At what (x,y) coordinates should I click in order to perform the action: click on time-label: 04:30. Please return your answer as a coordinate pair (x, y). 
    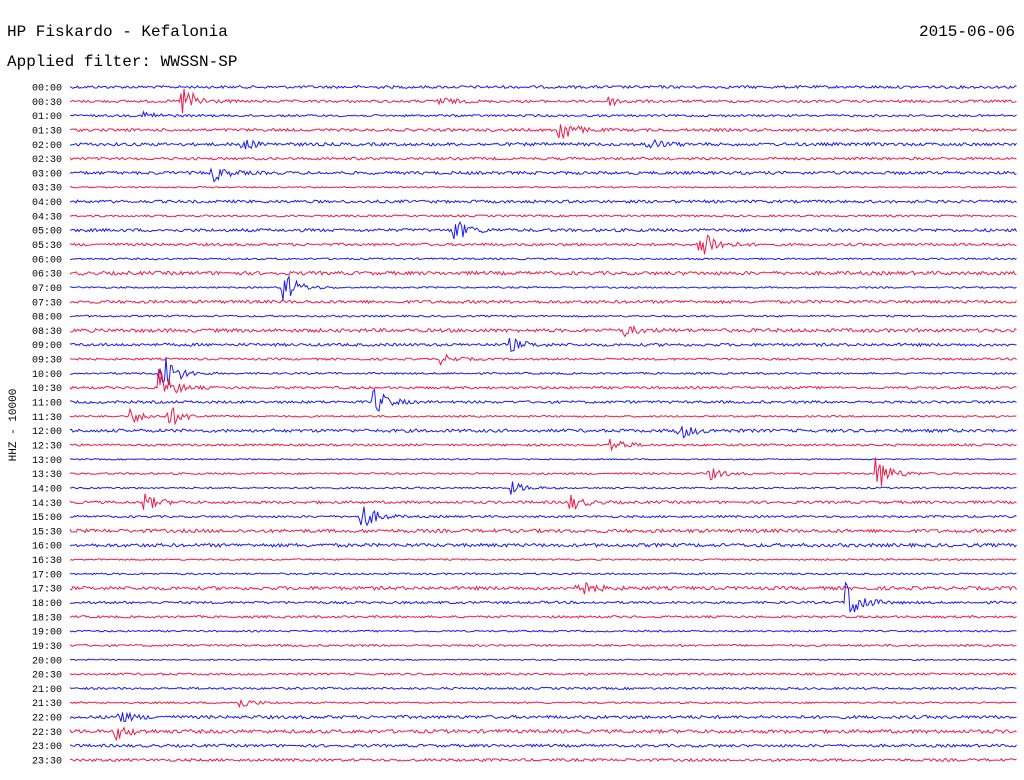
    Looking at the image, I should click on (47, 217).